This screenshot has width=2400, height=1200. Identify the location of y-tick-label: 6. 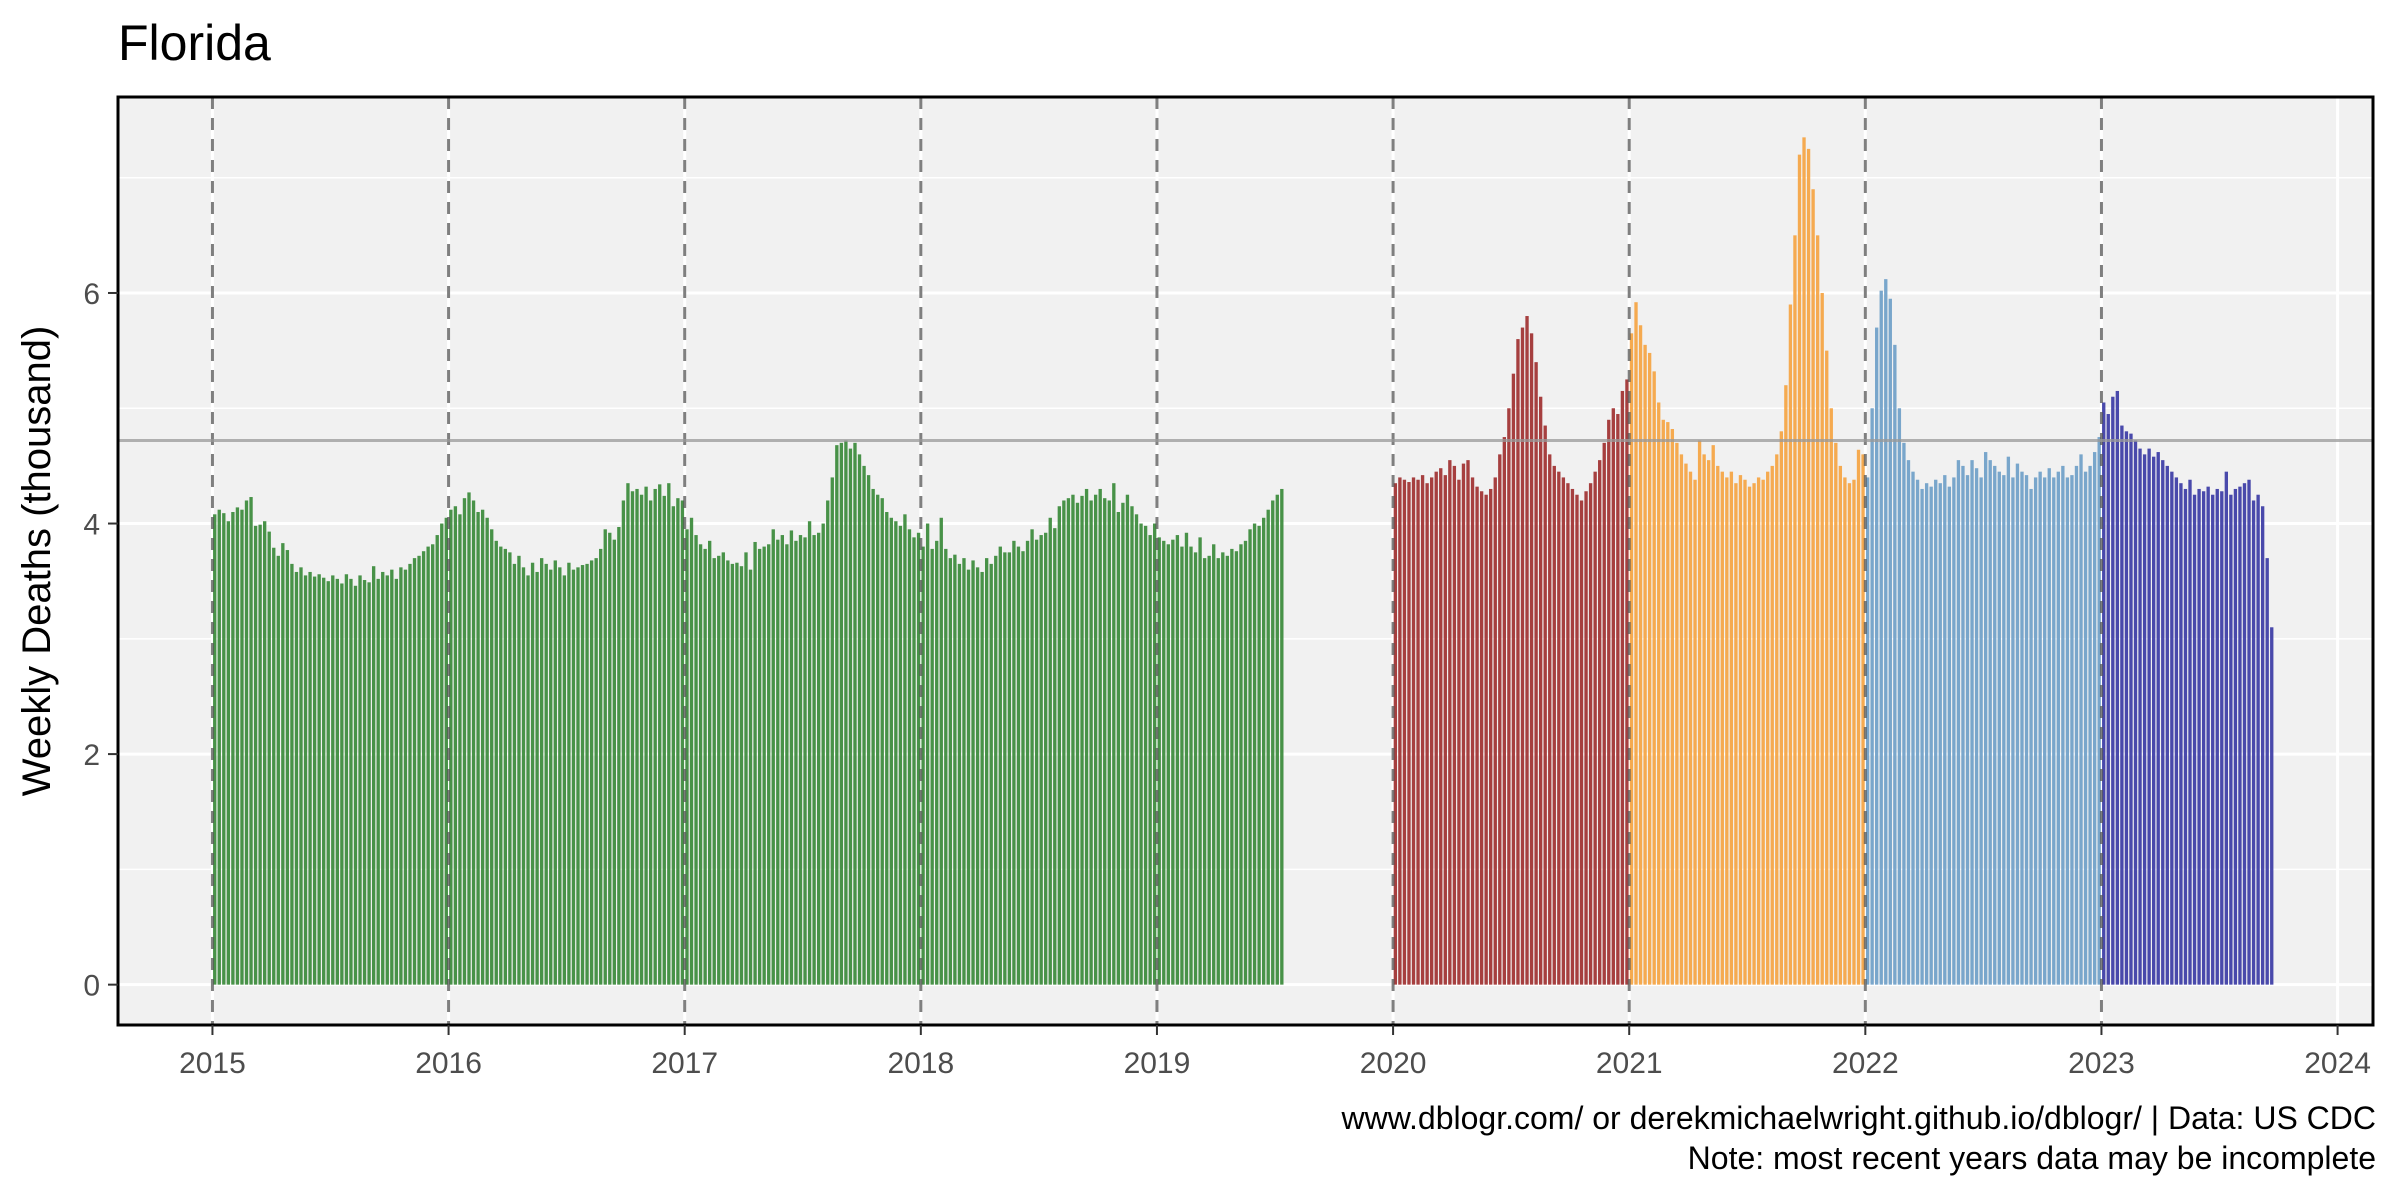
(91, 294).